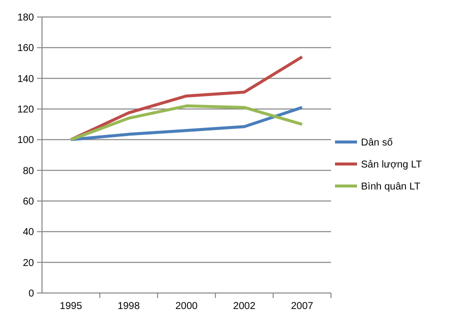  What do you see at coordinates (28, 232) in the screenshot?
I see `y-tick-label: 40` at bounding box center [28, 232].